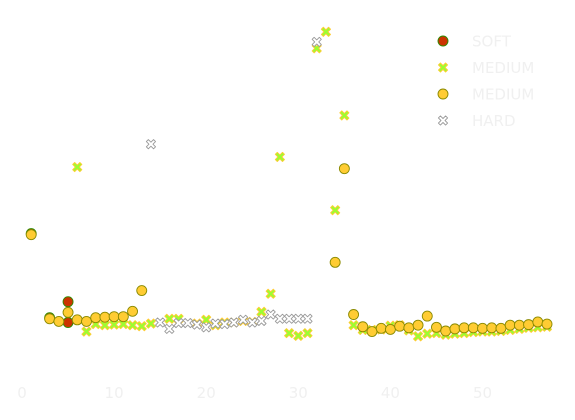 Image resolution: width=575 pixels, height=420 pixels. I want to click on legend-label: SOFT, so click(492, 42).